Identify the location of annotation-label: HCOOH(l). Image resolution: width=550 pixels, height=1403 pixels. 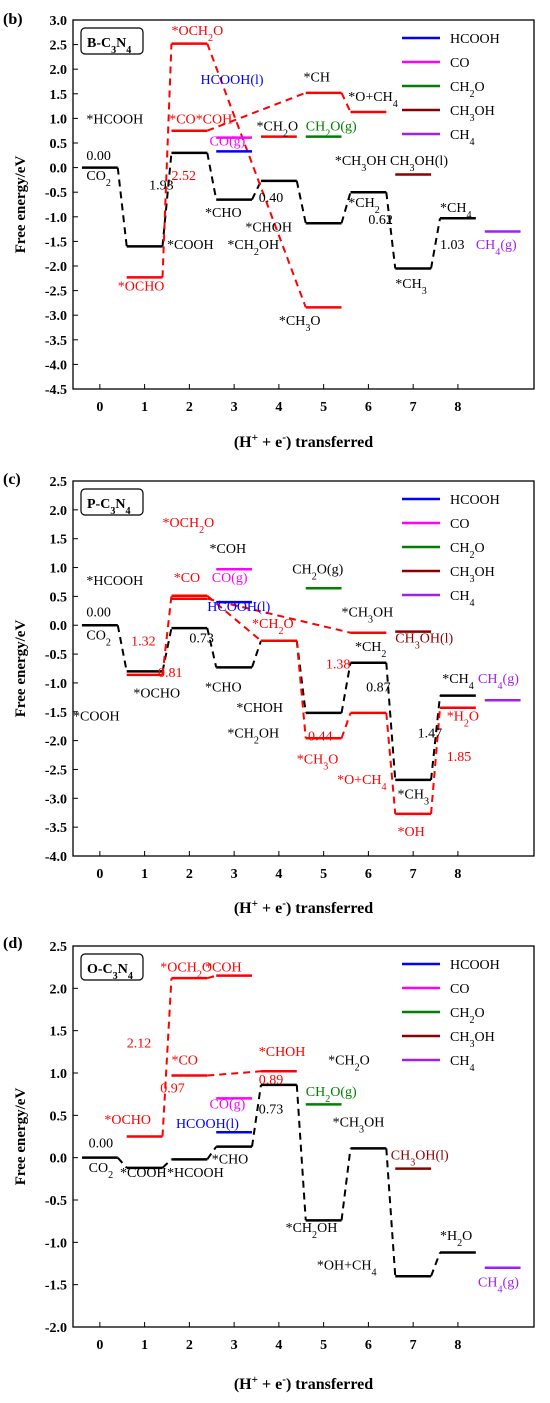
(207, 1124).